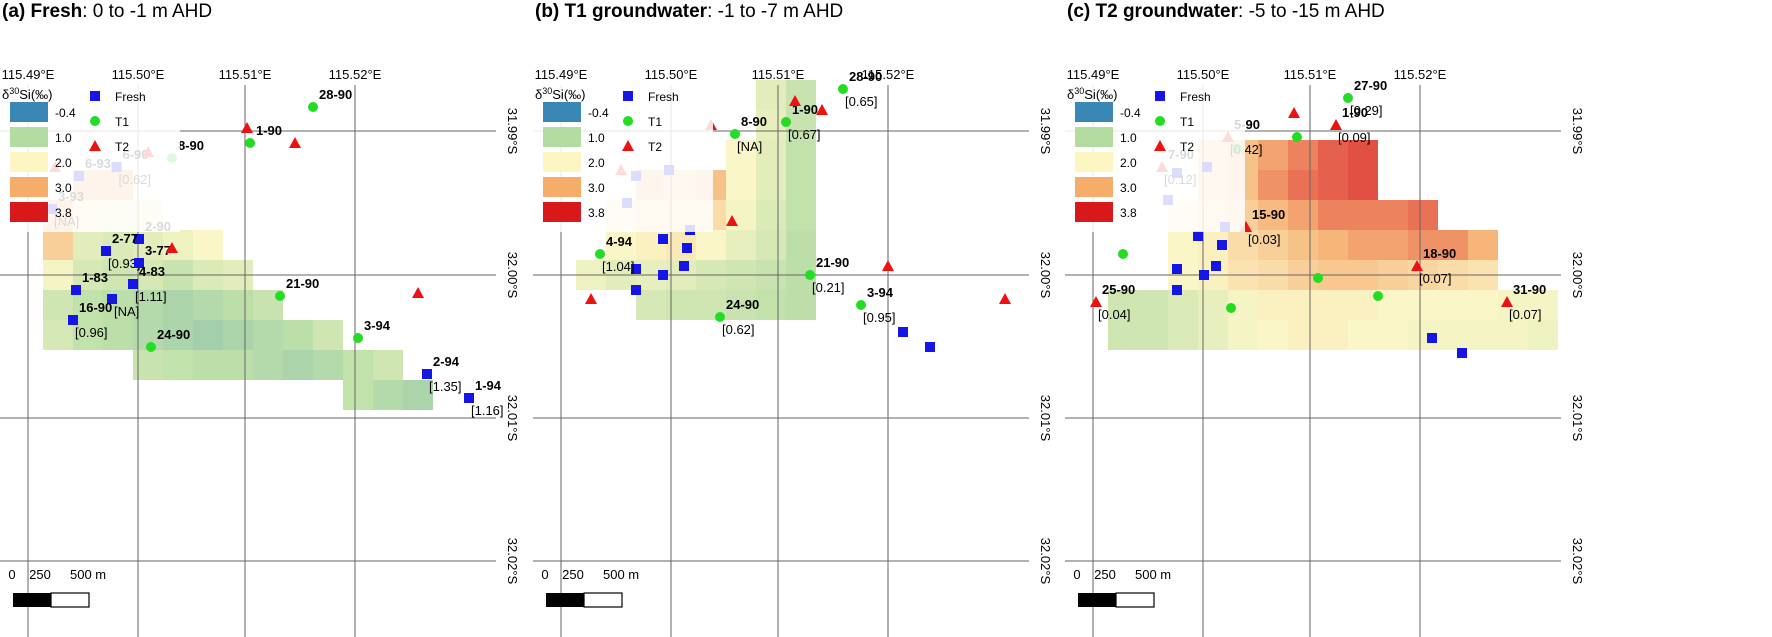  Describe the element at coordinates (95, 121) in the screenshot. I see `legend-t1-symbol` at that location.